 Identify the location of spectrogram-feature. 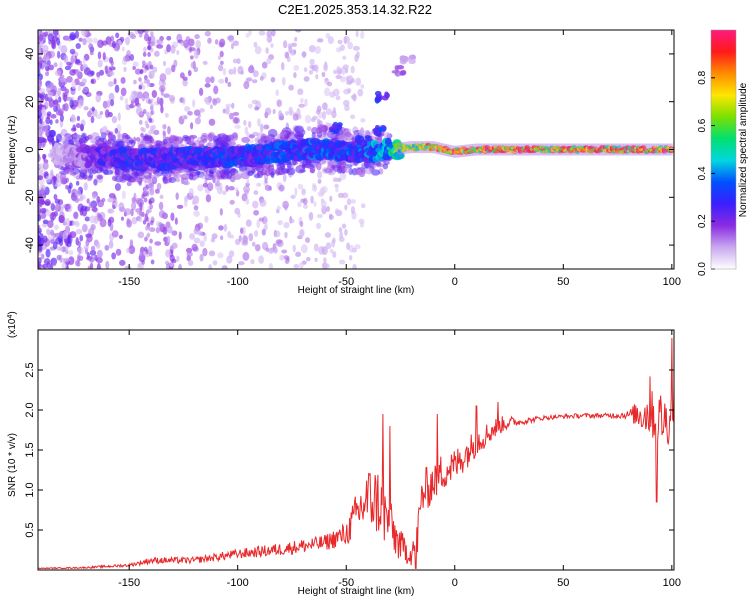
(411, 57).